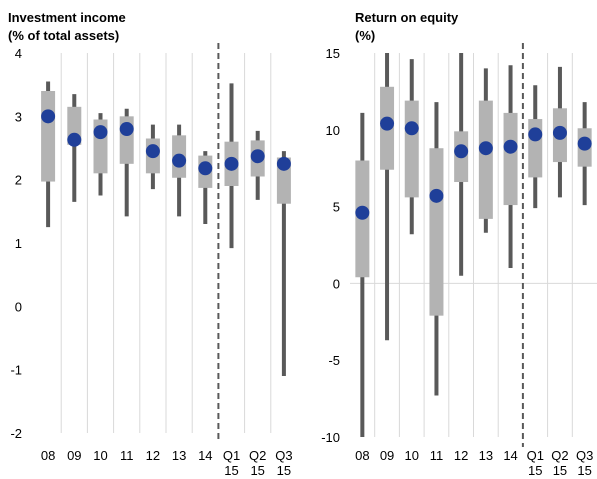 Image resolution: width=597 pixels, height=479 pixels. Describe the element at coordinates (334, 360) in the screenshot. I see `y-tick-label: -5` at that location.